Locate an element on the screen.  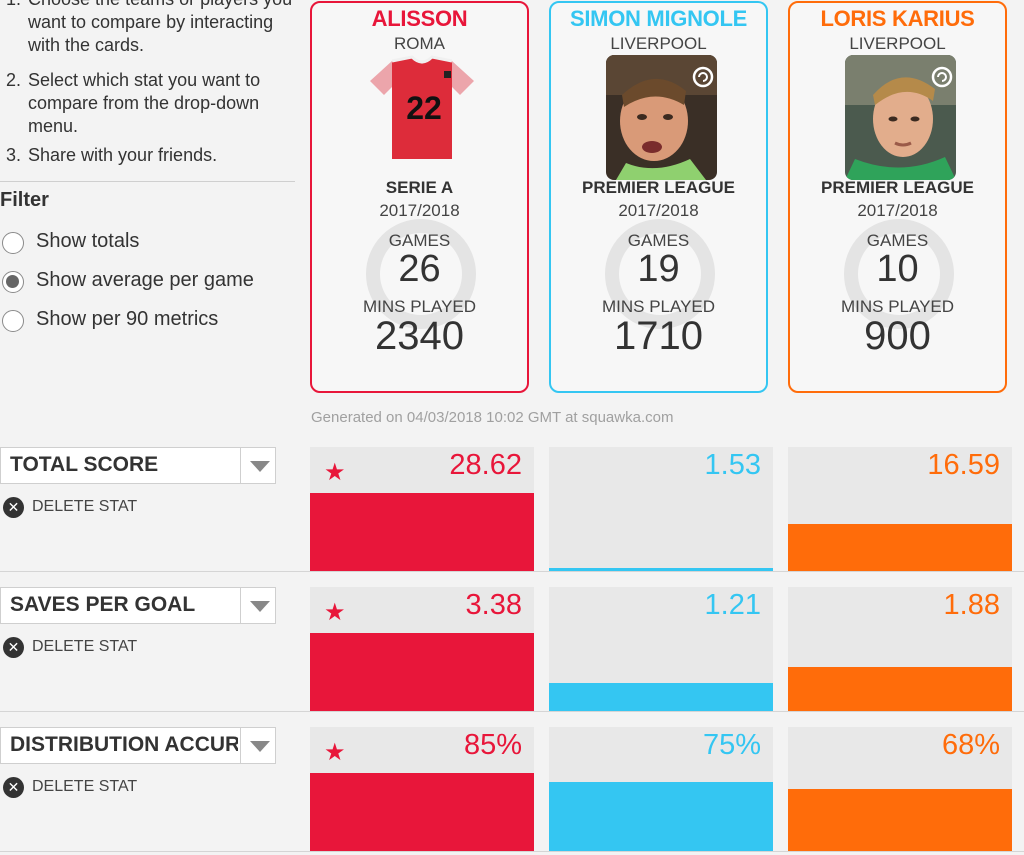
player-name: LORIS KARIUS is located at coordinates (897, 18).